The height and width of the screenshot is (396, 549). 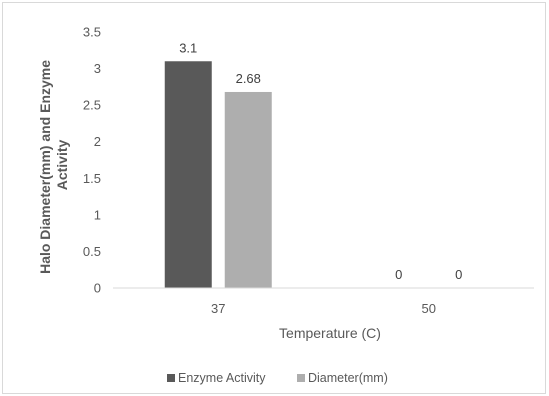 I want to click on y-tick-label: 0.5, so click(x=92, y=251).